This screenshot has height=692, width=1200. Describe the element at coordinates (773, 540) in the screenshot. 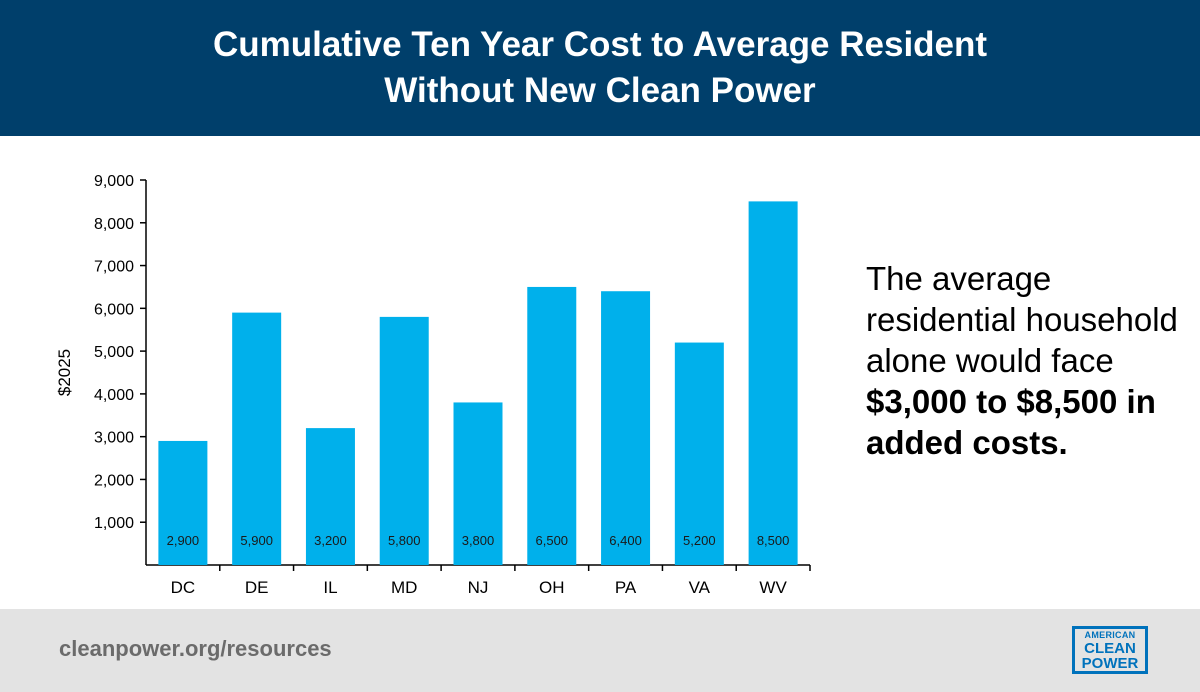

I see `bar-value-label: 8,500` at that location.